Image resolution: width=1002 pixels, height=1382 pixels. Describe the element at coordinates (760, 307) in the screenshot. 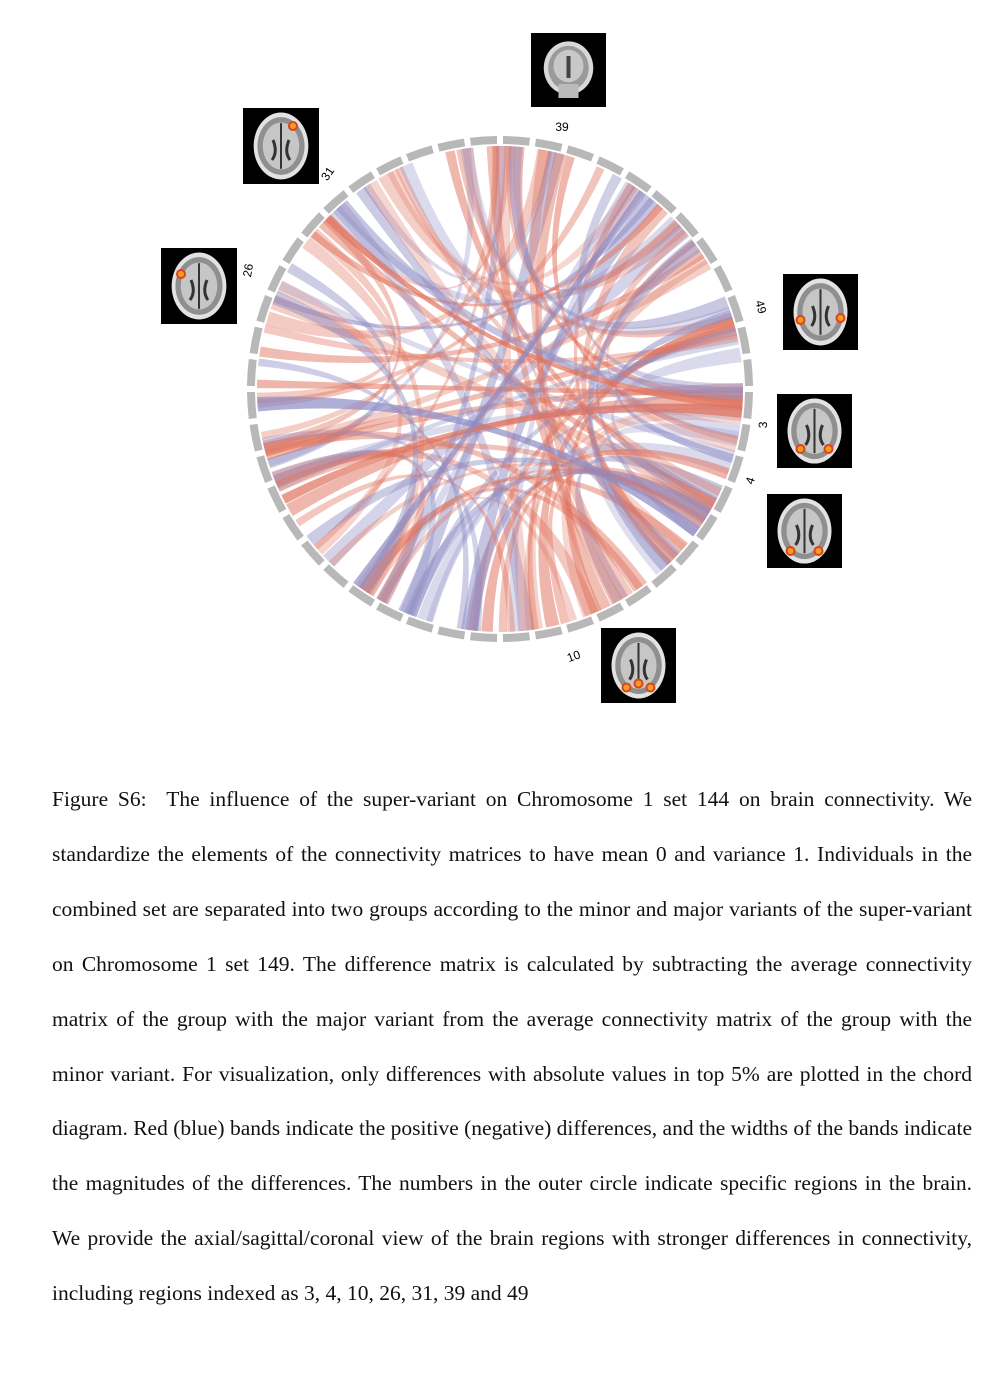

I see `region-label-49: 49` at that location.